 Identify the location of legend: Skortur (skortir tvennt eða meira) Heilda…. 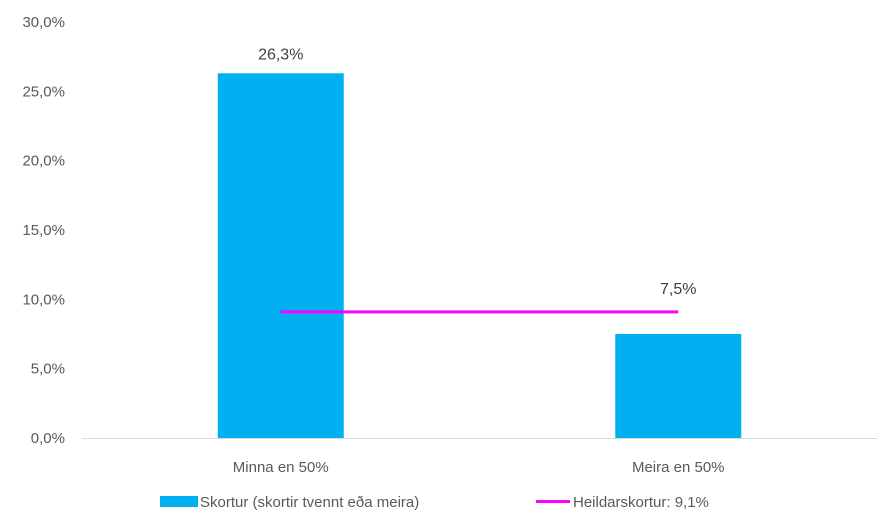
(434, 502).